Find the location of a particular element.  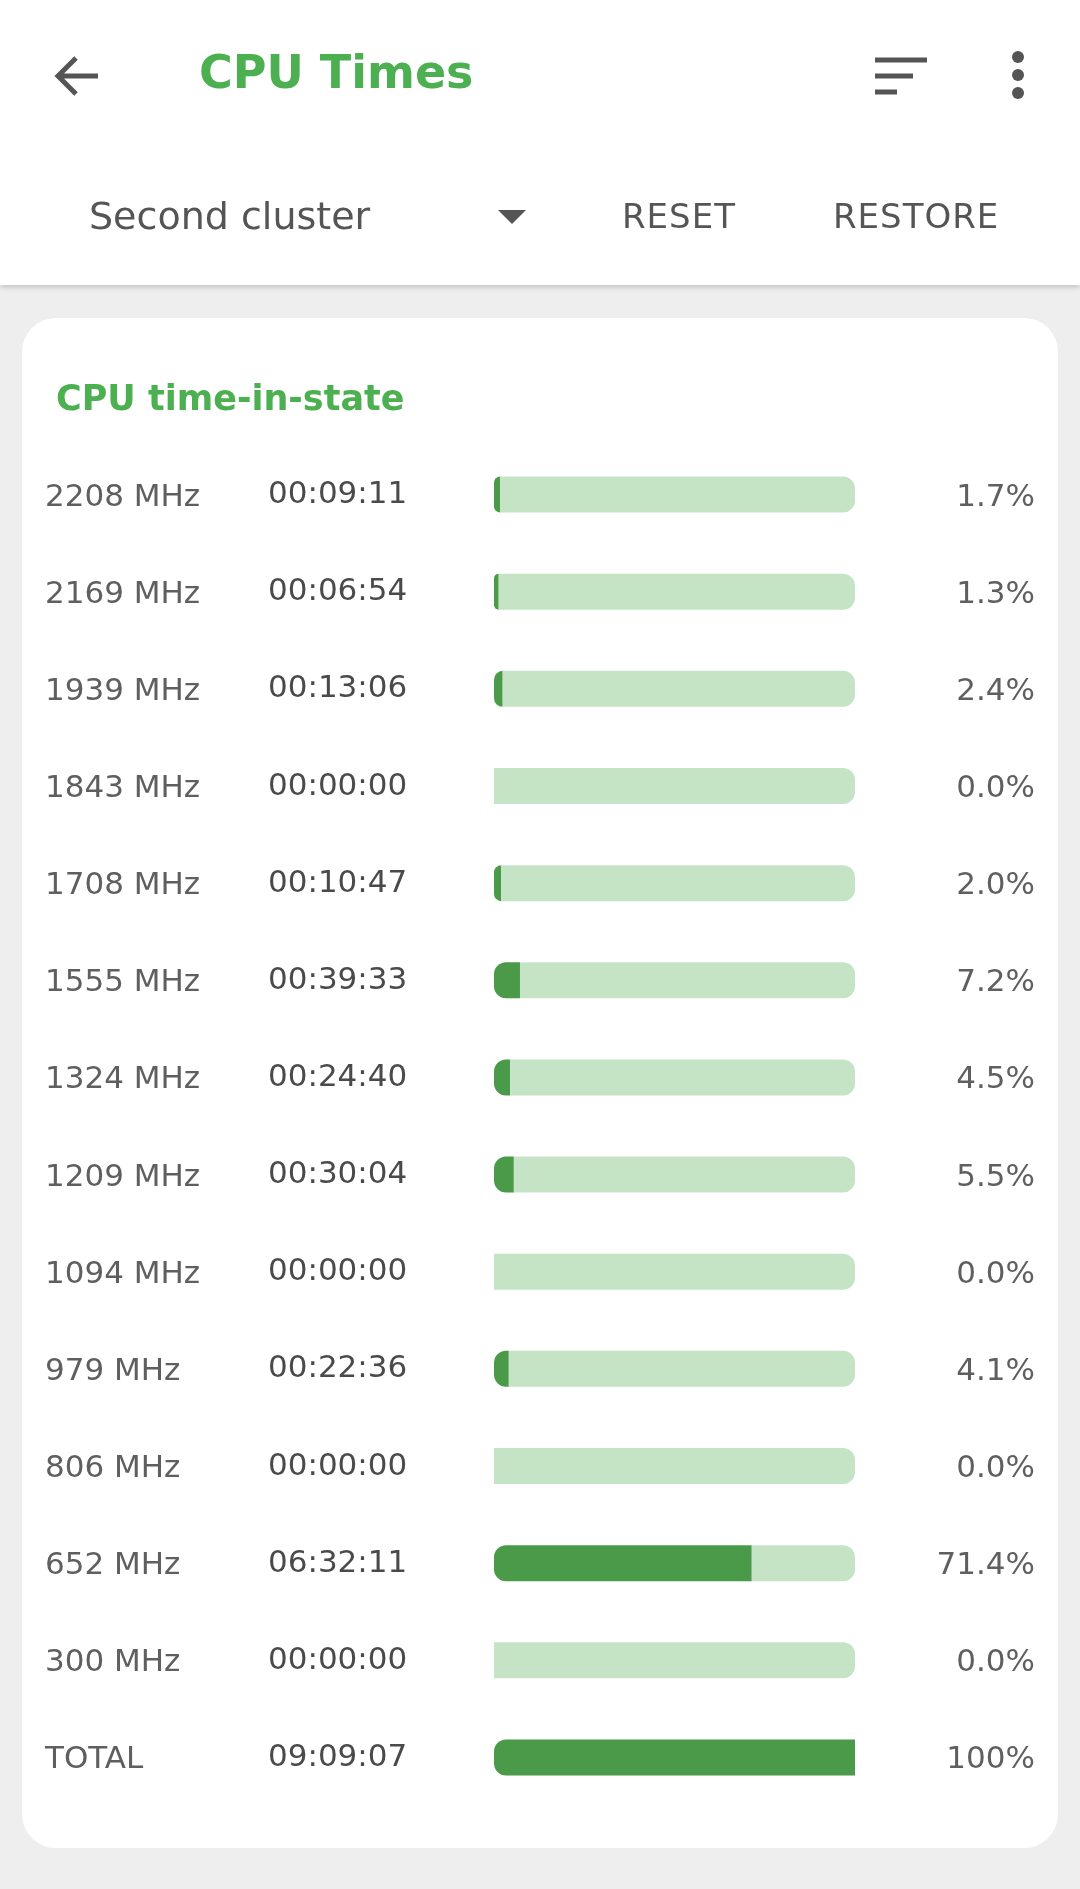

text: 09:09:07 is located at coordinates (338, 1754).